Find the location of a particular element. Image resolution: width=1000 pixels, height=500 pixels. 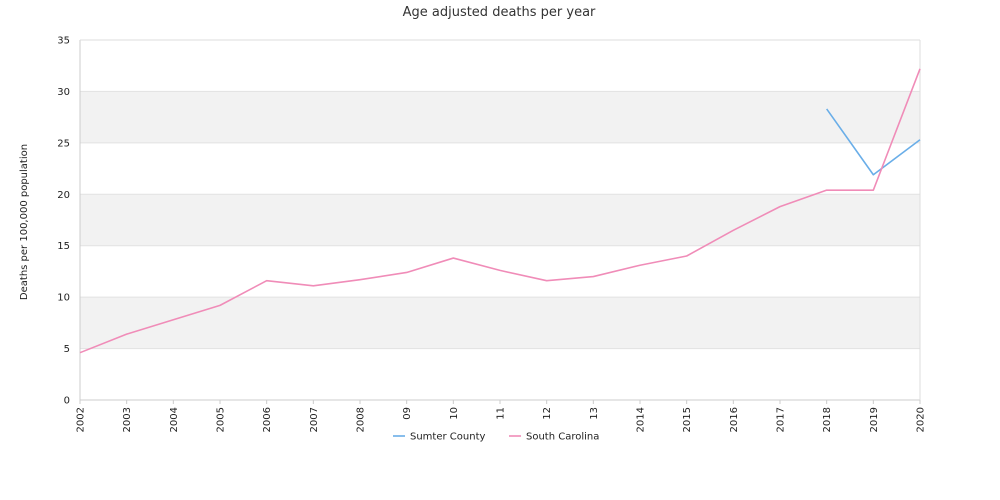

x-tick-label: 10 is located at coordinates (454, 413).